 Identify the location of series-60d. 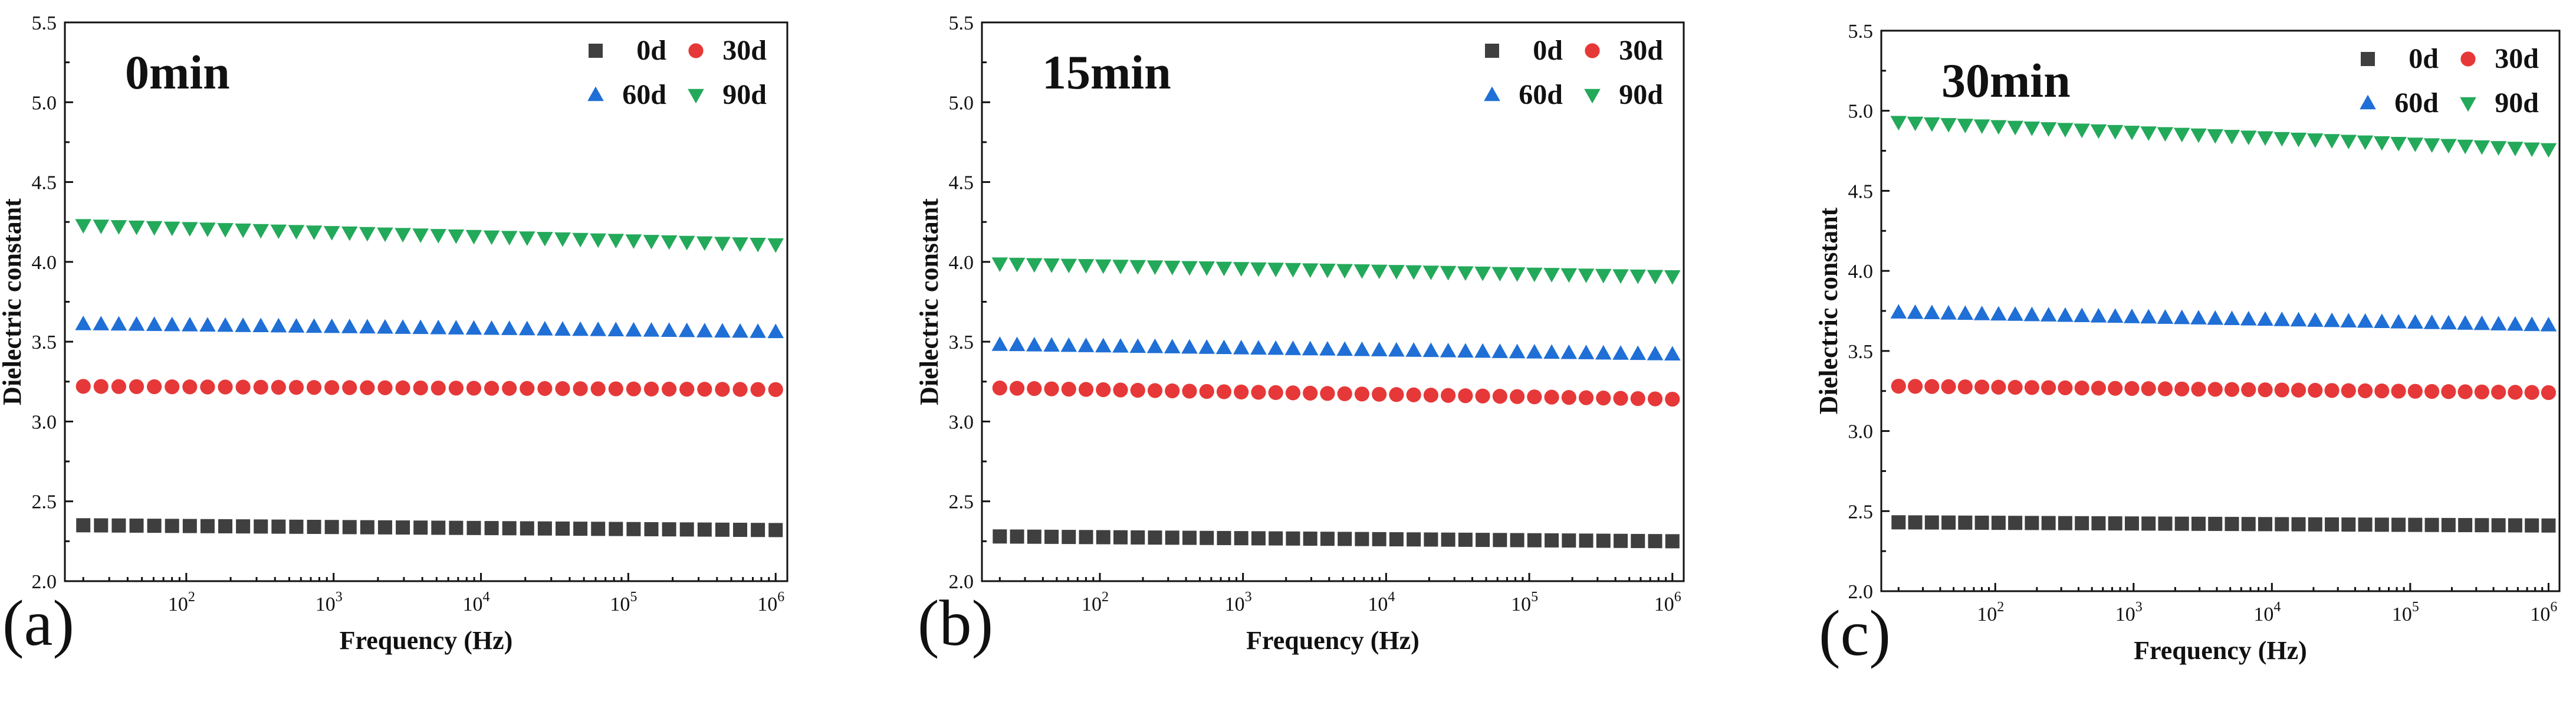
(2223, 318).